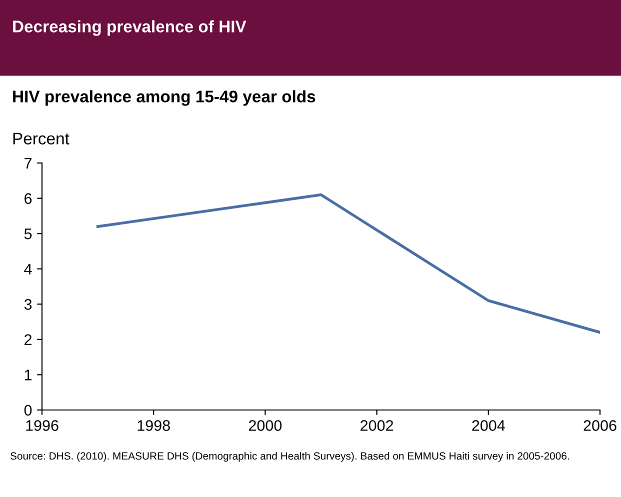 The width and height of the screenshot is (621, 497). I want to click on y-tick-label: 5, so click(28, 234).